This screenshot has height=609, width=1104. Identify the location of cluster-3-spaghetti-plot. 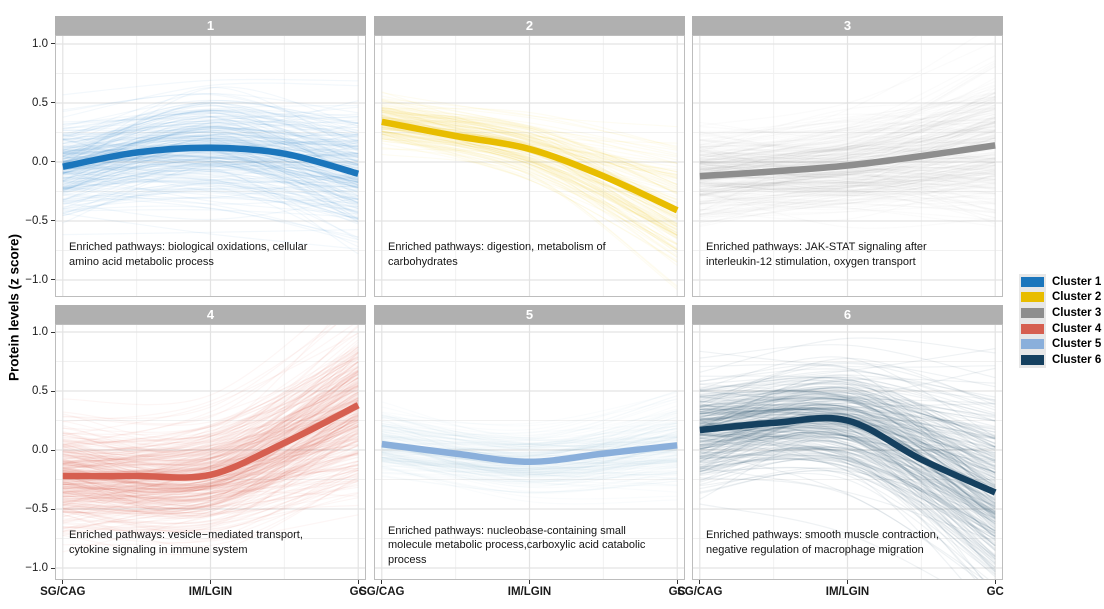
(847, 166).